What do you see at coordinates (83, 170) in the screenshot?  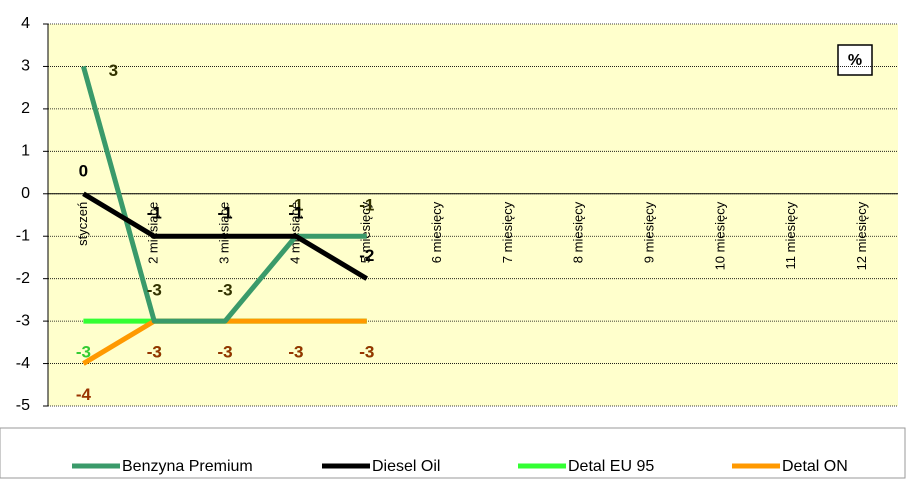 I see `data-label: 0` at bounding box center [83, 170].